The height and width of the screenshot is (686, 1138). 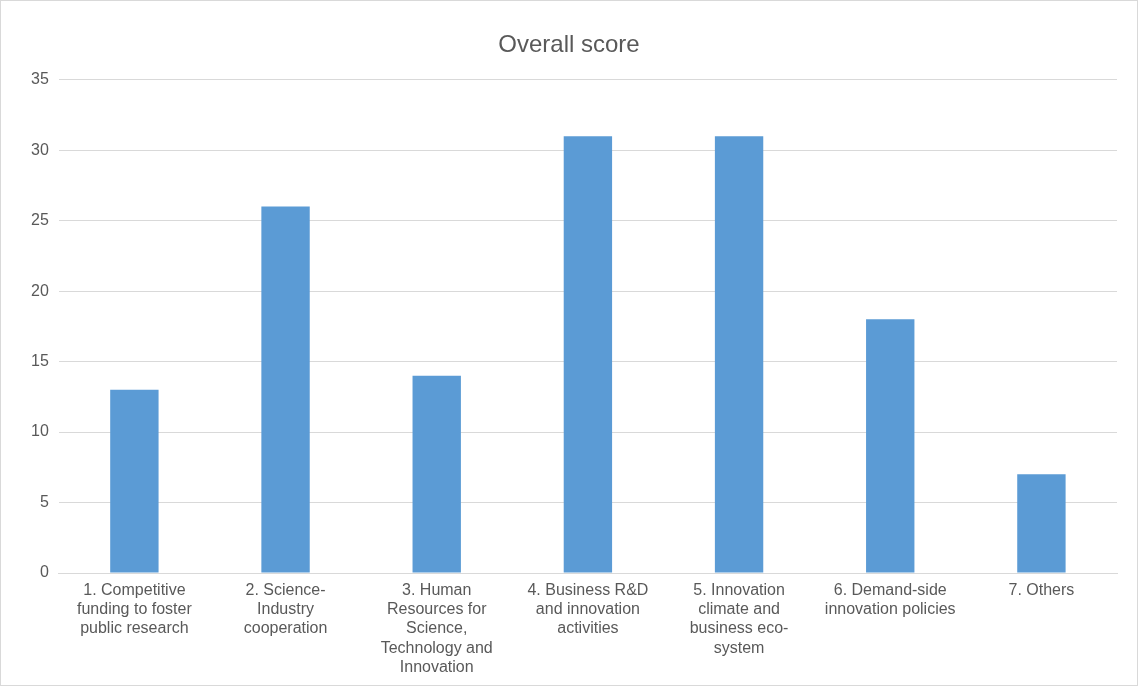 I want to click on y-tick-label: 35, so click(x=40, y=79).